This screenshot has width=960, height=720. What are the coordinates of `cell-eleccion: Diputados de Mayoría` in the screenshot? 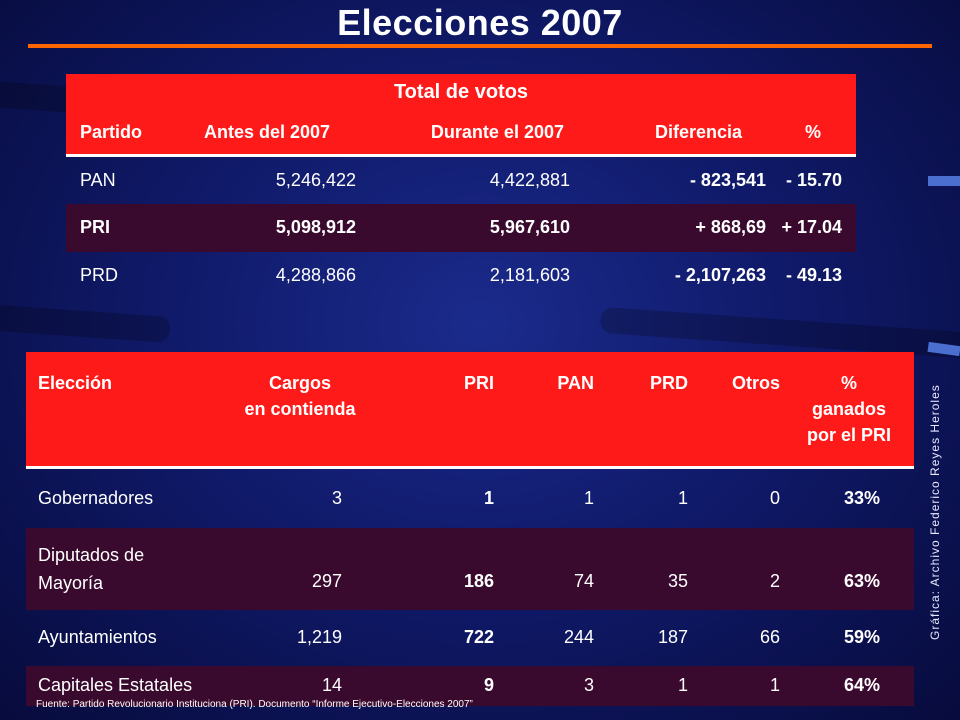 It's located at (128, 569).